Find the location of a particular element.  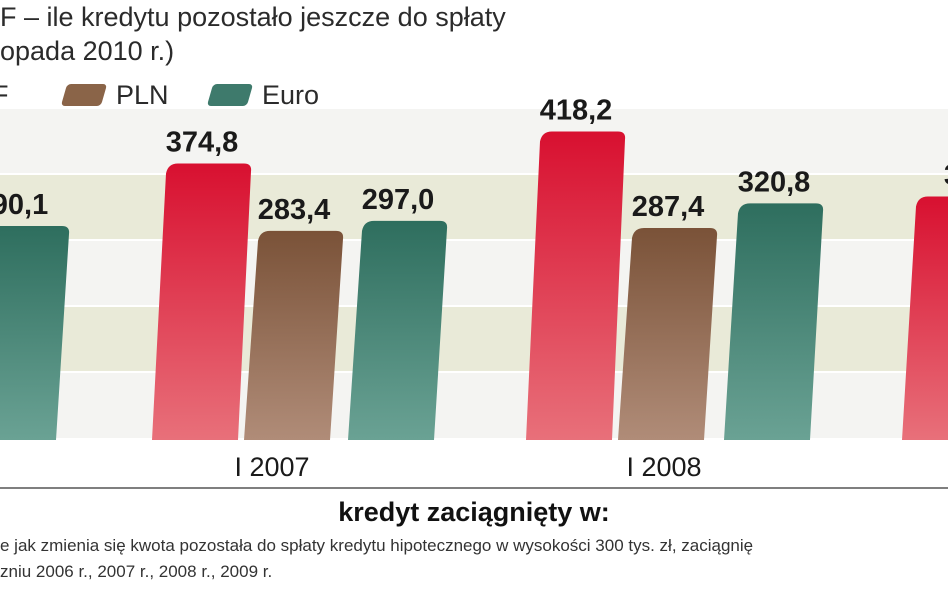

legend-label-pln: PLN is located at coordinates (142, 94).